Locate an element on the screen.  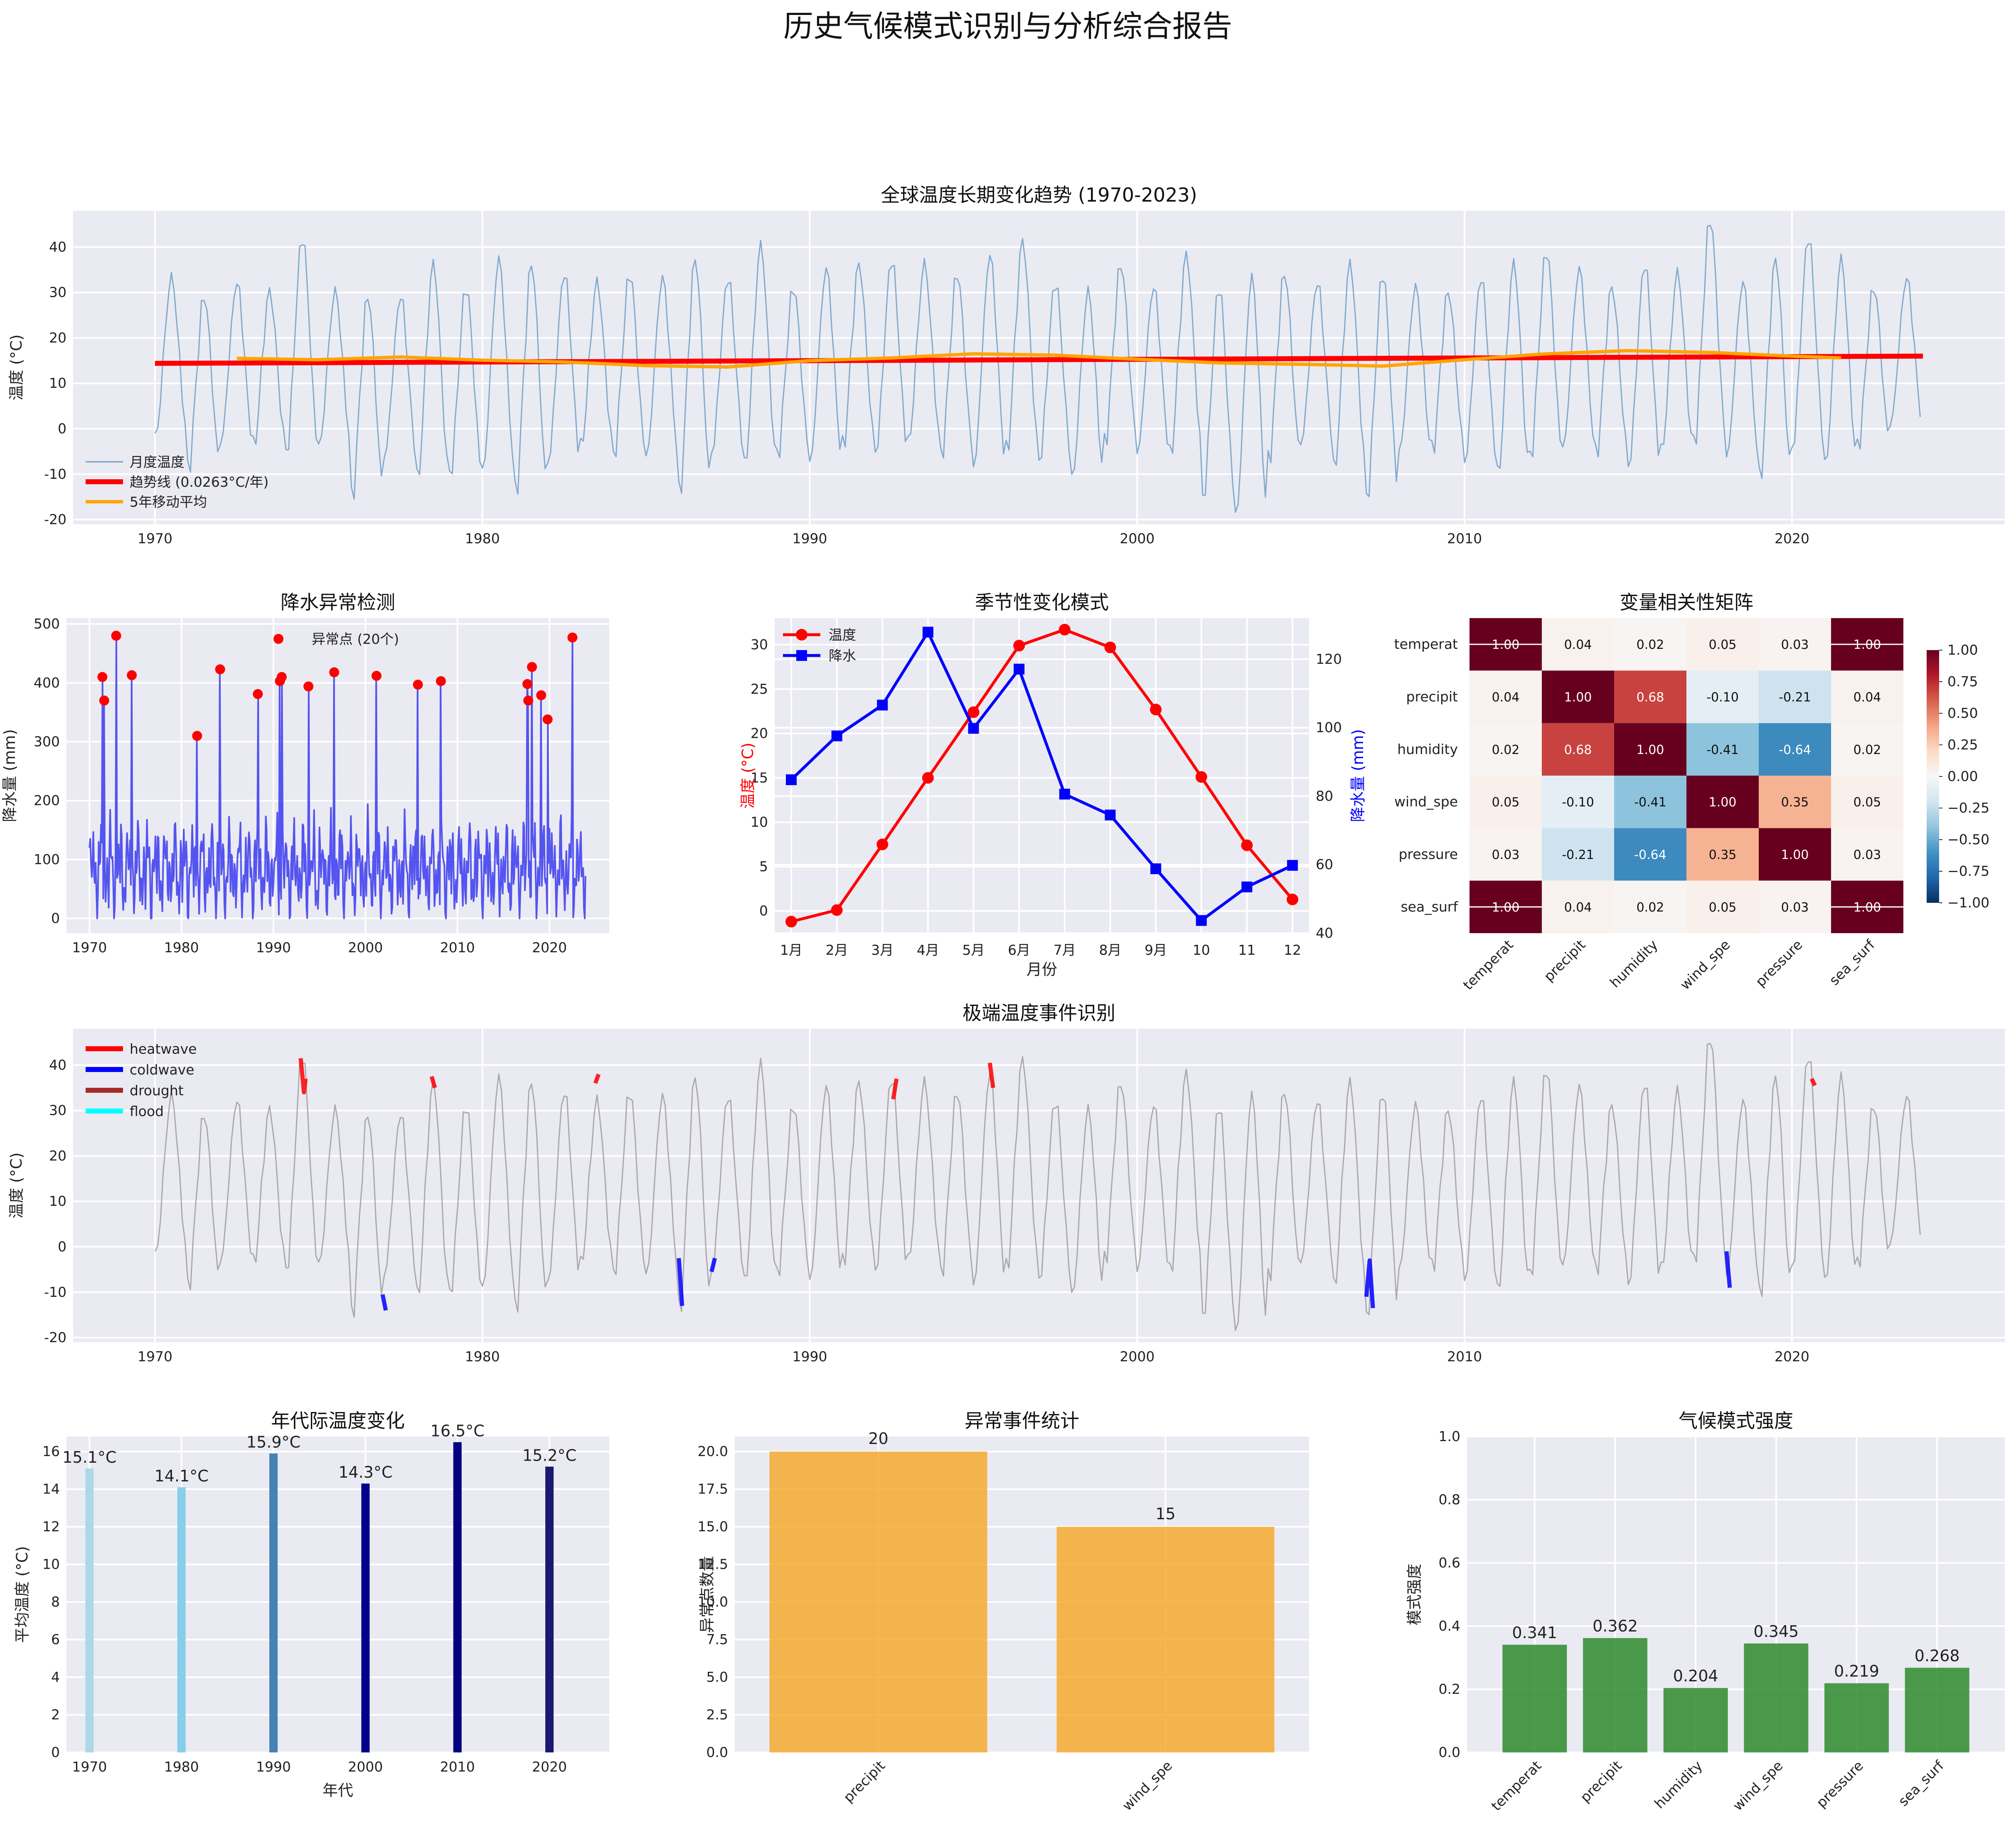
y-tick-label: 17.5 is located at coordinates (713, 1489).